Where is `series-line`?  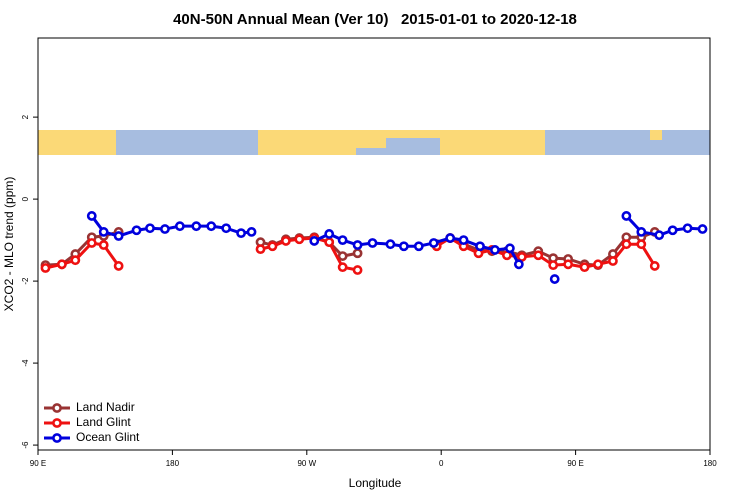 series-line is located at coordinates (350, 248).